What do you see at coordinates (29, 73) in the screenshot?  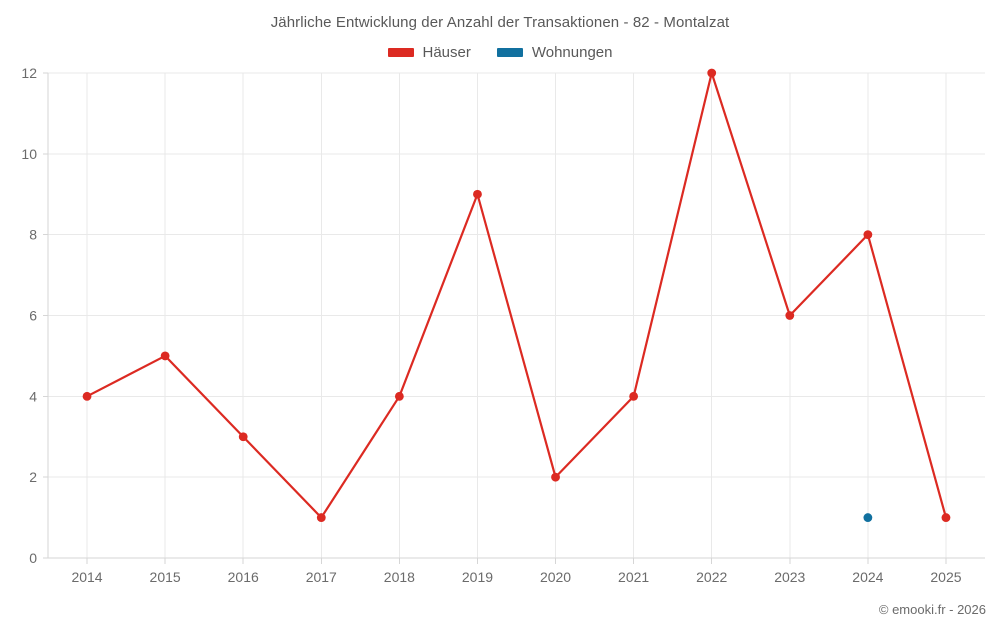 I see `y-axis-tick-label: 12` at bounding box center [29, 73].